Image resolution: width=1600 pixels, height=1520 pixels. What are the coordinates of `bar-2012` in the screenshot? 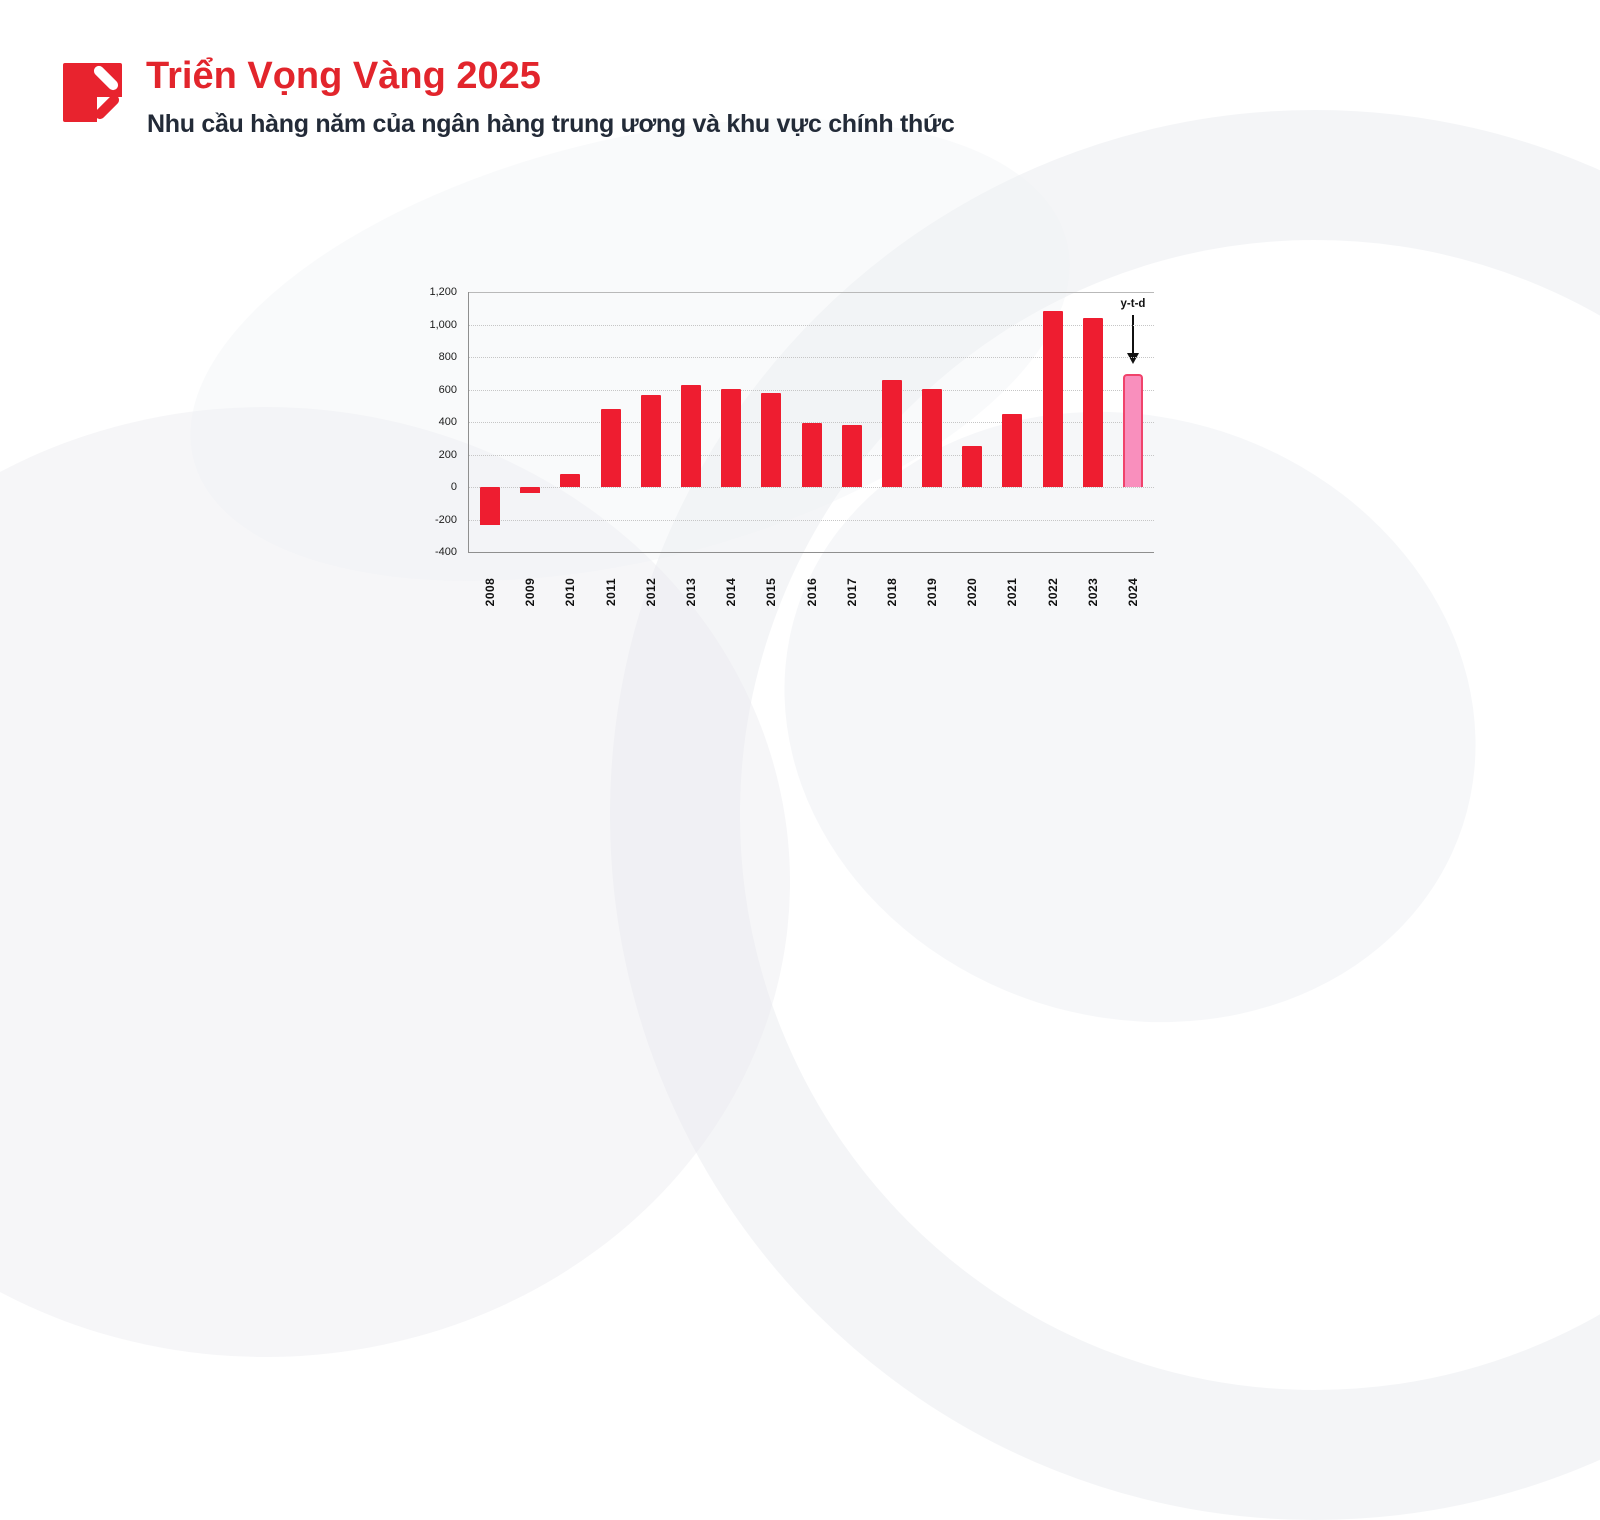 It's located at (650, 440).